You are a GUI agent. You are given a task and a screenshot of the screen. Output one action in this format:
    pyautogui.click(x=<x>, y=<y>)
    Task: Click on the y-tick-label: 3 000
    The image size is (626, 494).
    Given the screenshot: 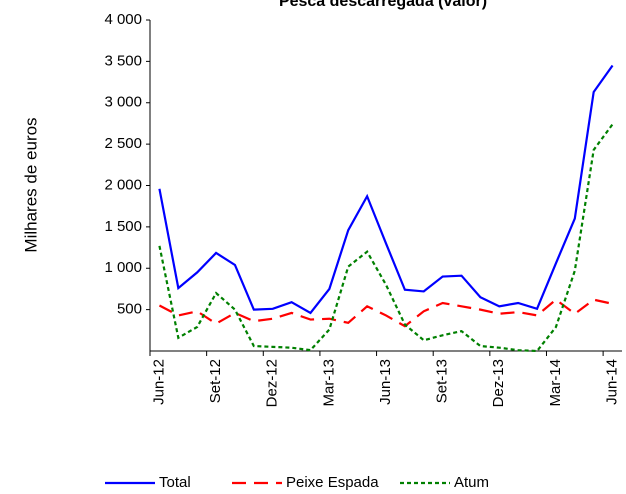 What is the action you would take?
    pyautogui.click(x=123, y=102)
    